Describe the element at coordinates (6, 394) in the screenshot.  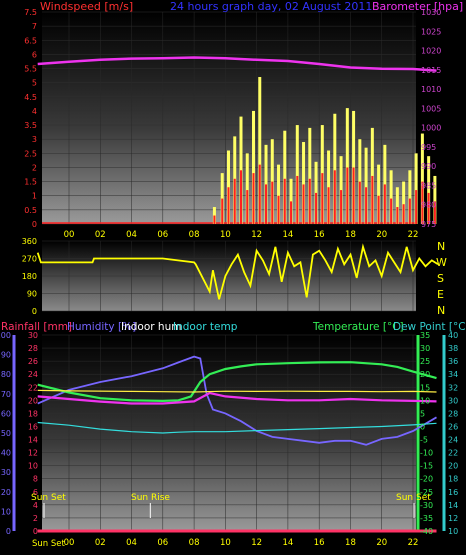
I see `humidity-y-tick: 70` at that location.